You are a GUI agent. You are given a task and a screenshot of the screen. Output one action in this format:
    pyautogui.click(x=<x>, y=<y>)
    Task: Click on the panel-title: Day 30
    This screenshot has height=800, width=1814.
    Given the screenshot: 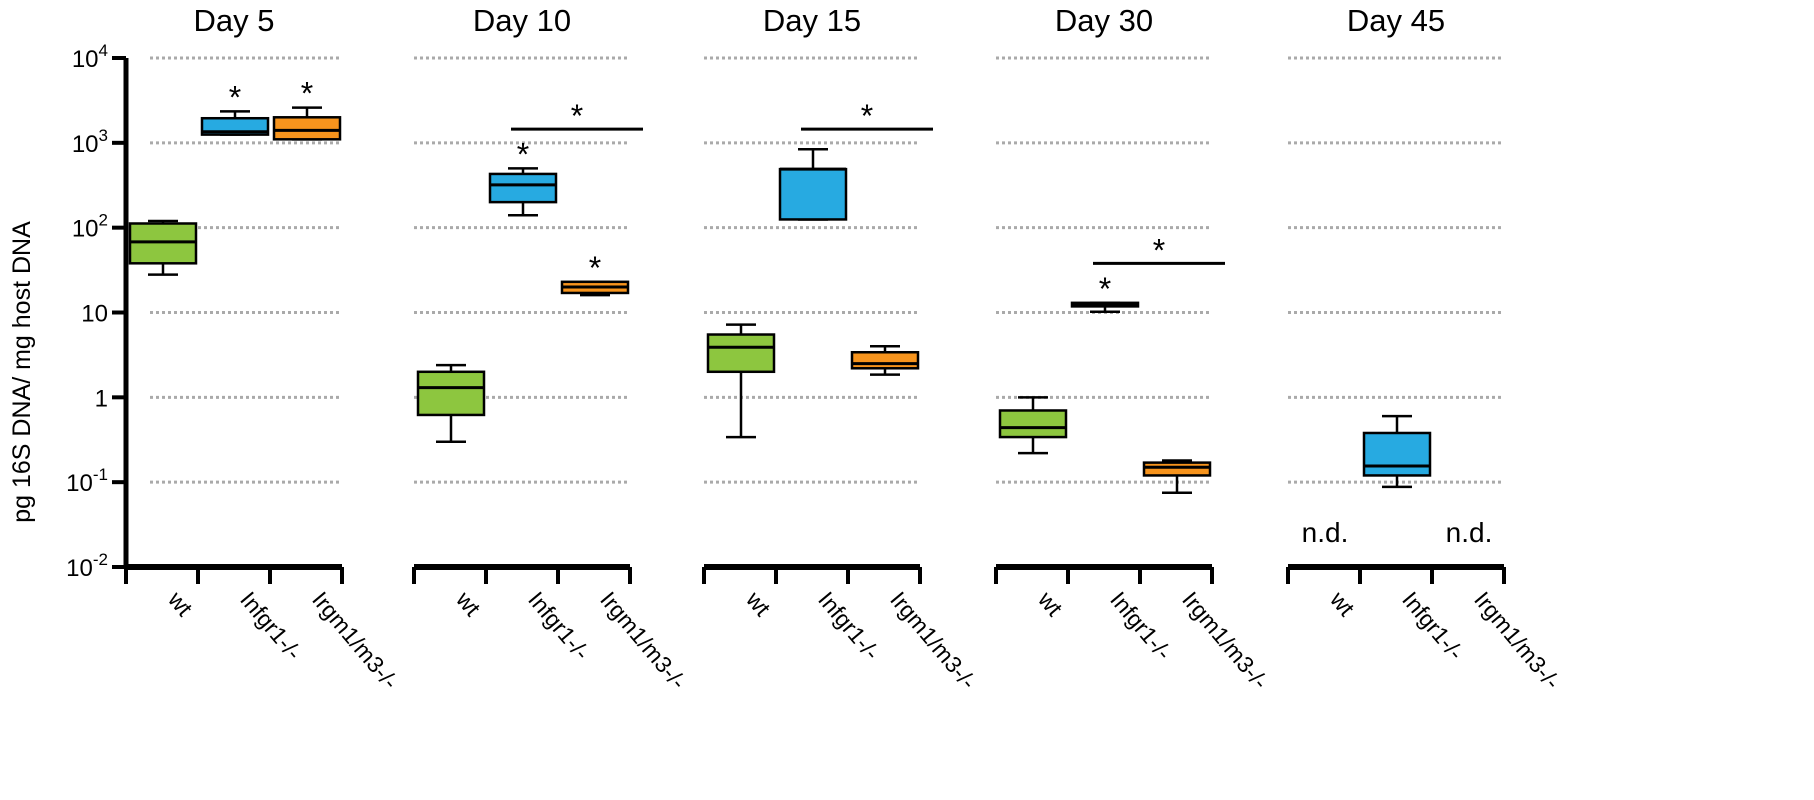 What is the action you would take?
    pyautogui.click(x=1104, y=20)
    